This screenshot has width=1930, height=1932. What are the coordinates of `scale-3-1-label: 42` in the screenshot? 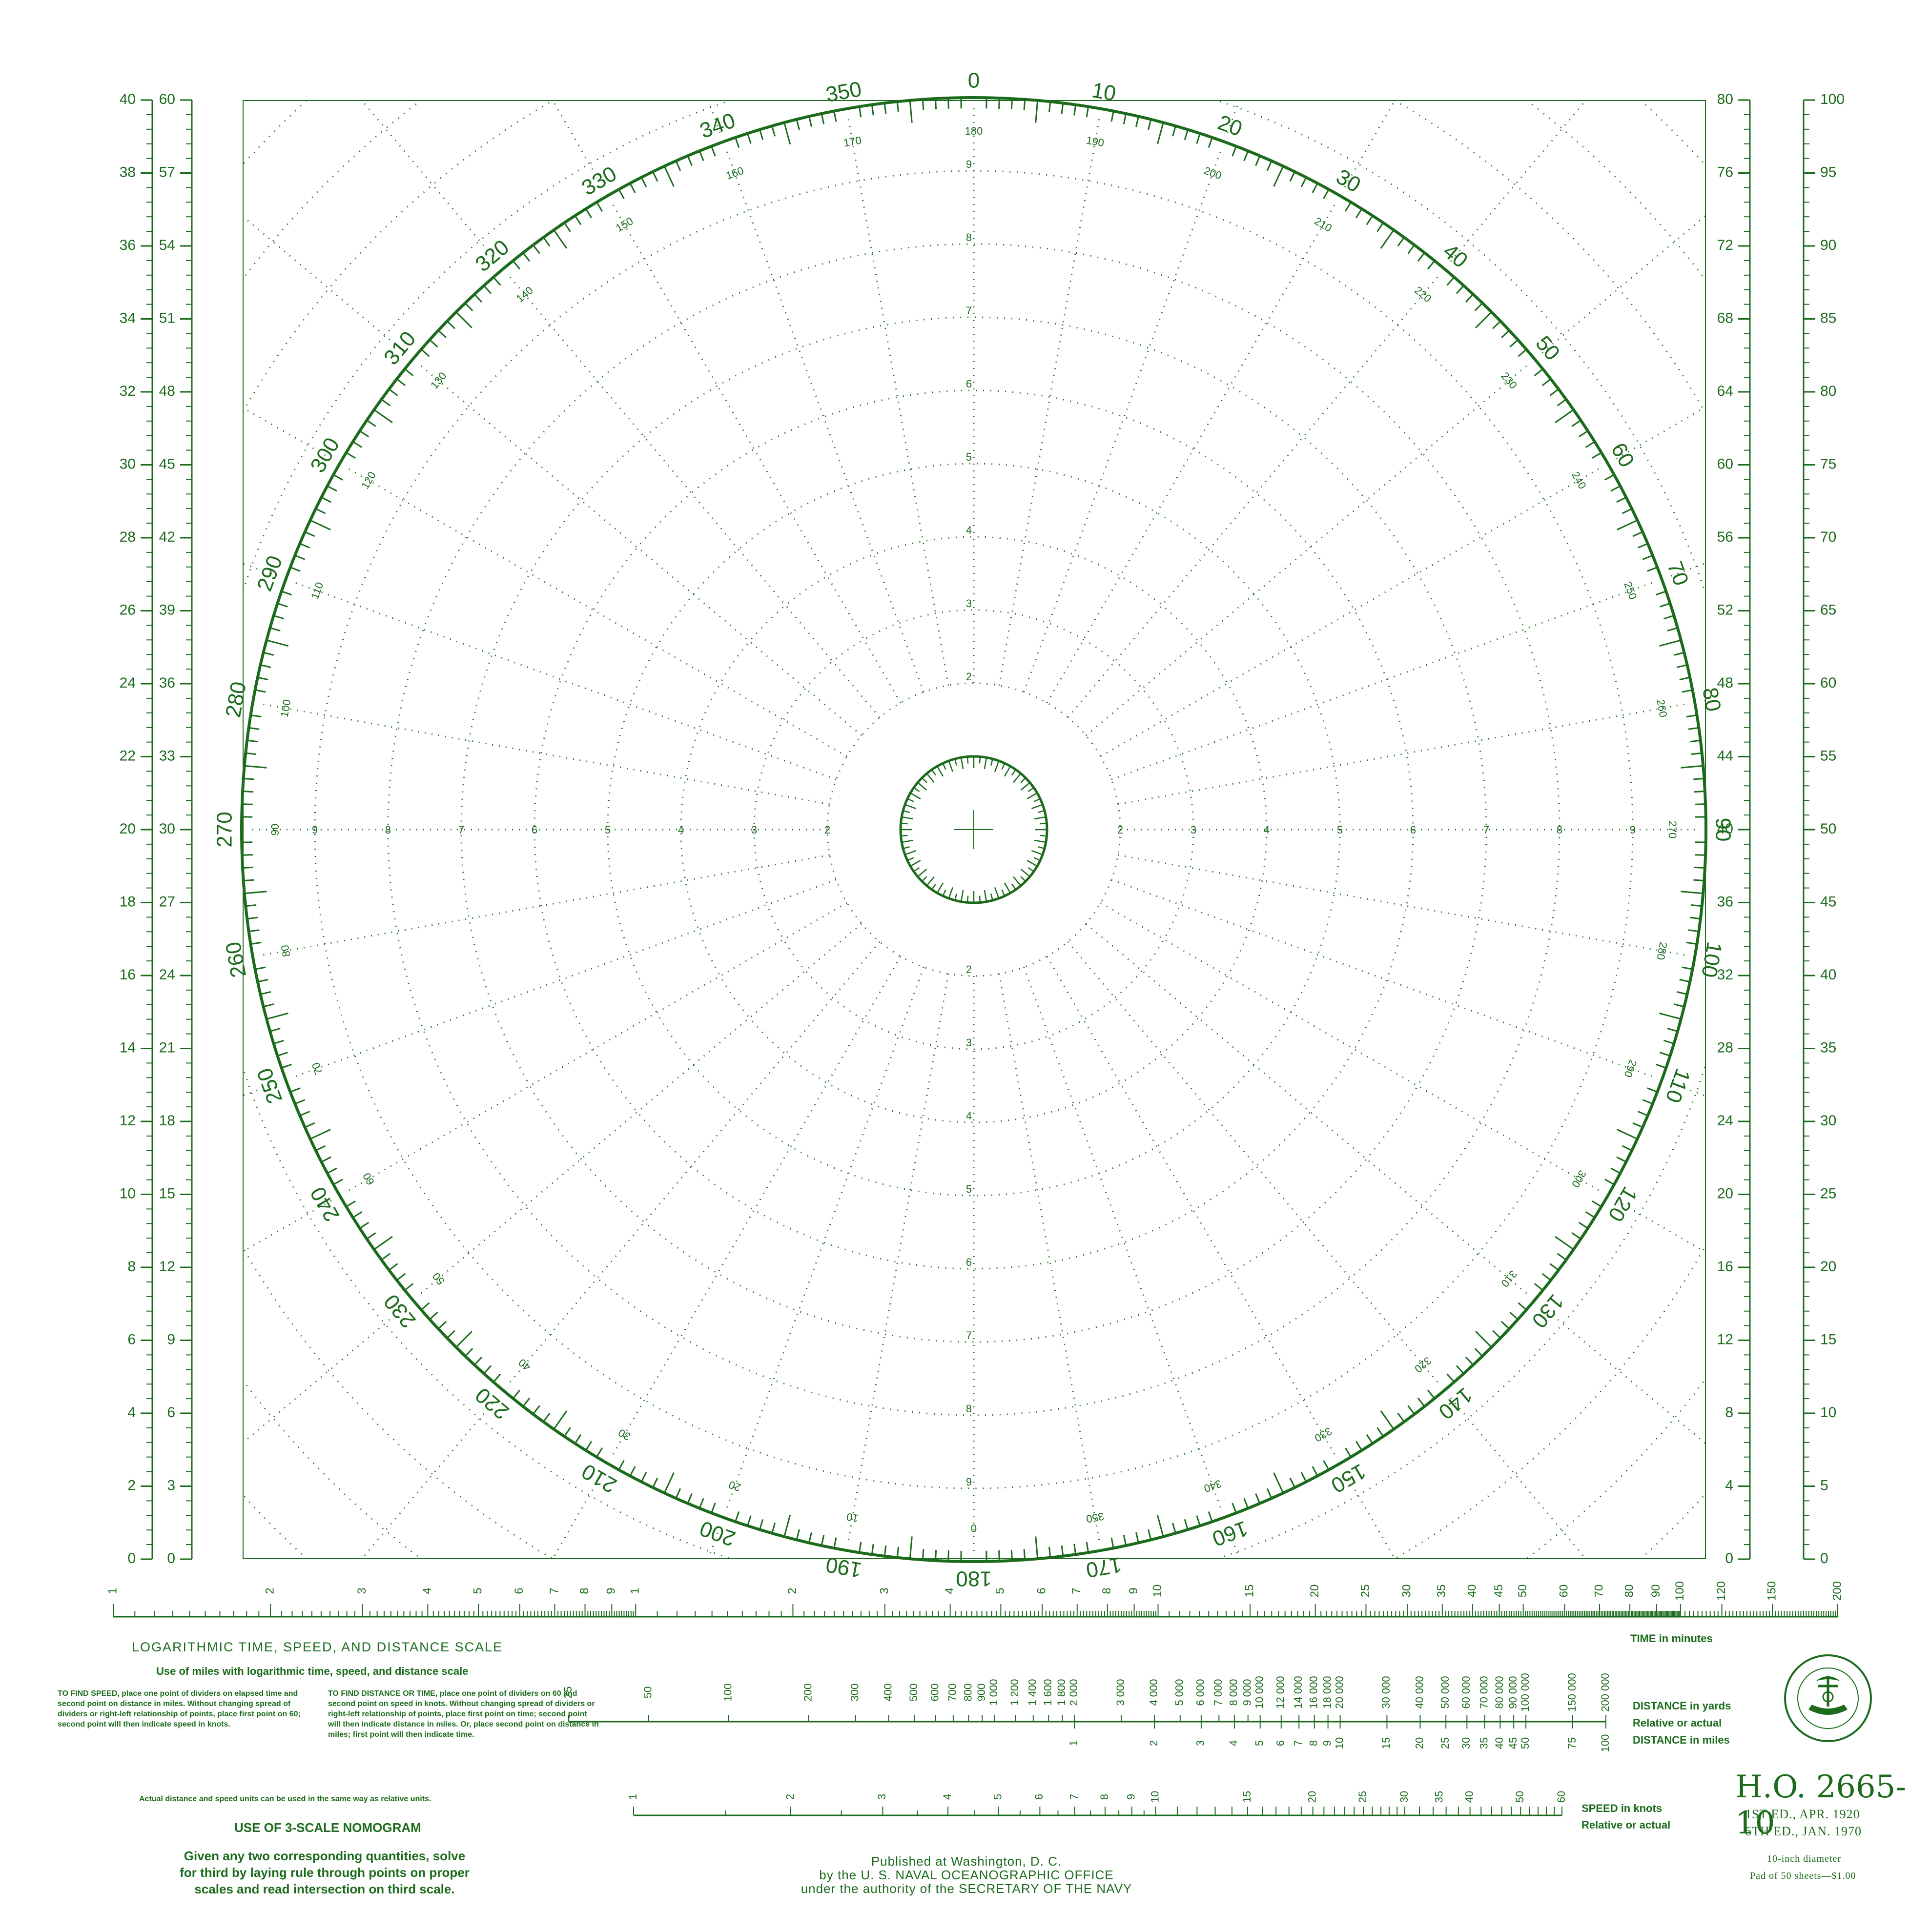 It's located at (167, 537).